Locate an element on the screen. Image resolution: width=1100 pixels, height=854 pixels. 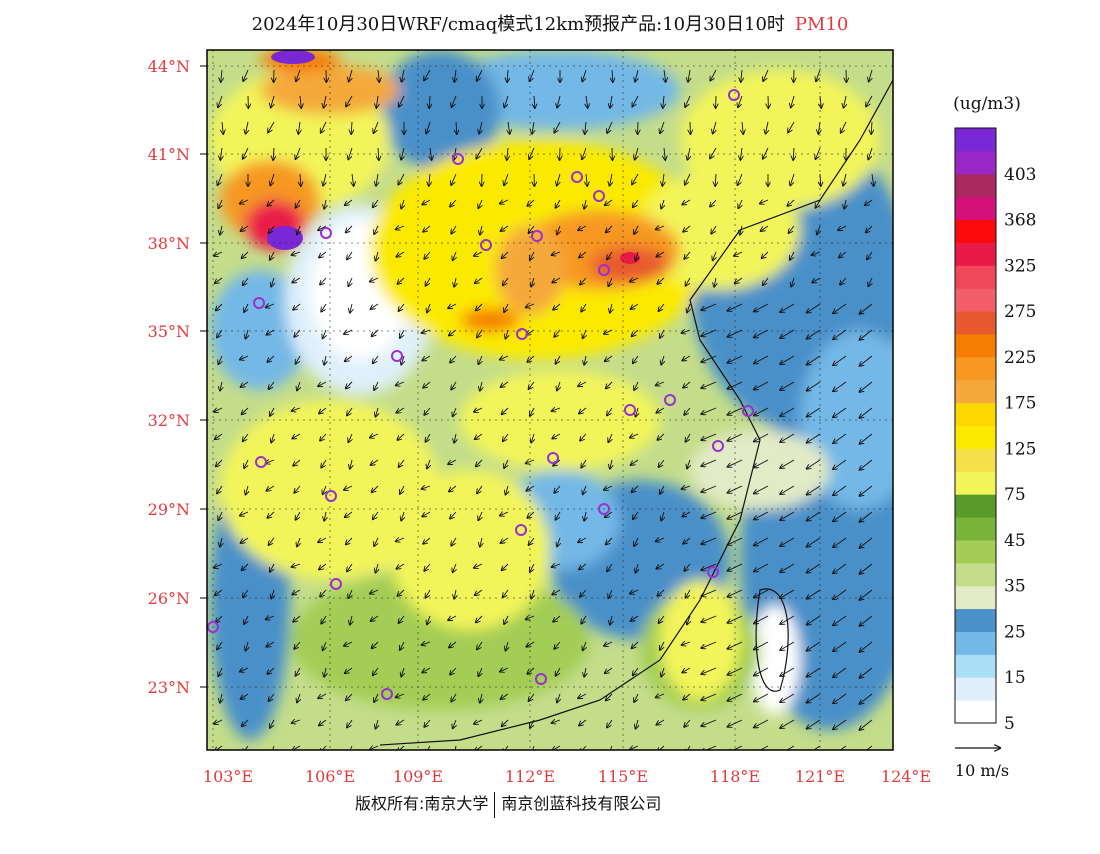
legend-label: 15 is located at coordinates (1015, 678).